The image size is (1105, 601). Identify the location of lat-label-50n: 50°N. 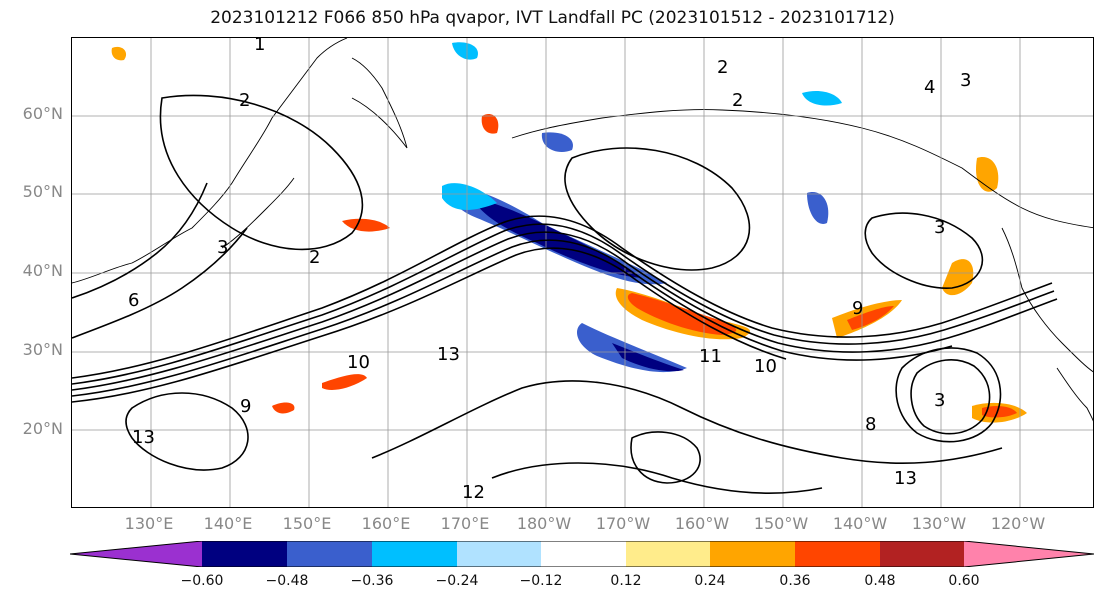
(42, 191).